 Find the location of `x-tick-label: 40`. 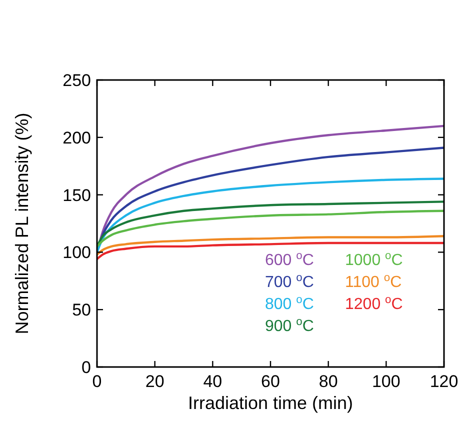

x-tick-label: 40 is located at coordinates (212, 381).